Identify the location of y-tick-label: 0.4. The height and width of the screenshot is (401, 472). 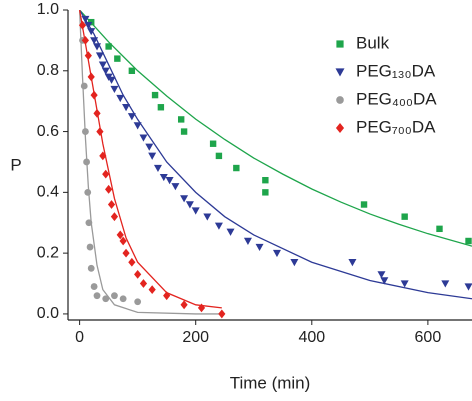
(48, 192).